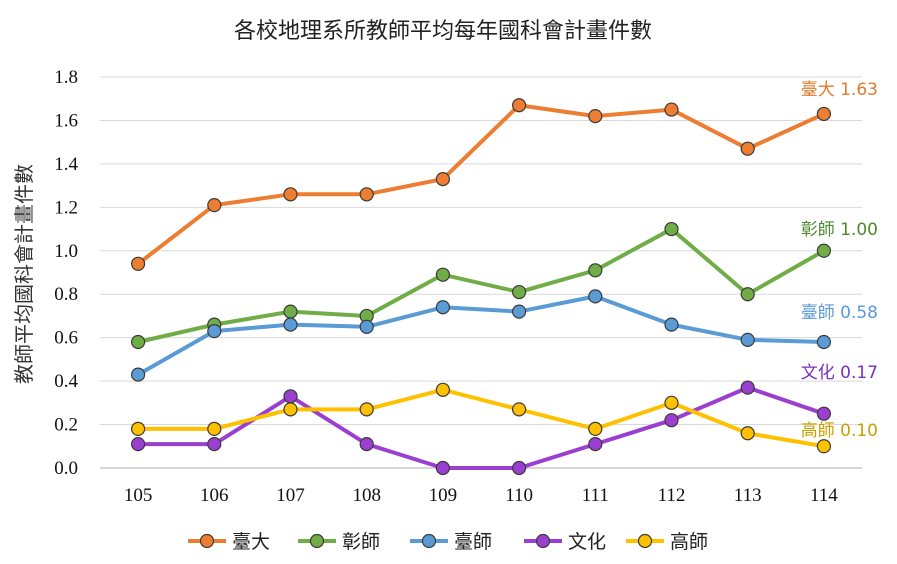 Image resolution: width=897 pixels, height=564 pixels. What do you see at coordinates (595, 495) in the screenshot?
I see `x-tick-label: 111` at bounding box center [595, 495].